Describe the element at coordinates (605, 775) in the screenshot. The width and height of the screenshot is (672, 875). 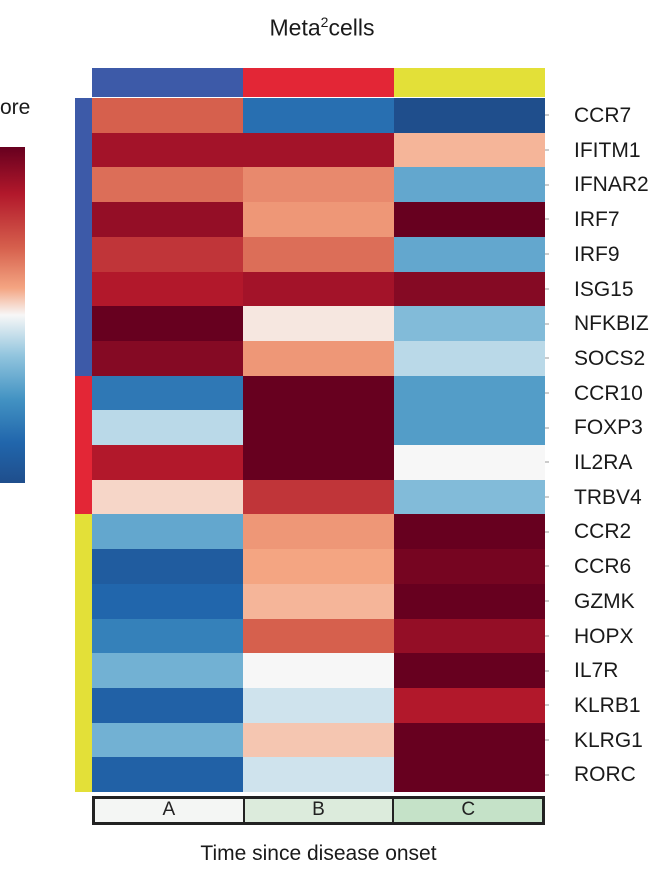
I see `row-label-RORC: RORC` at that location.